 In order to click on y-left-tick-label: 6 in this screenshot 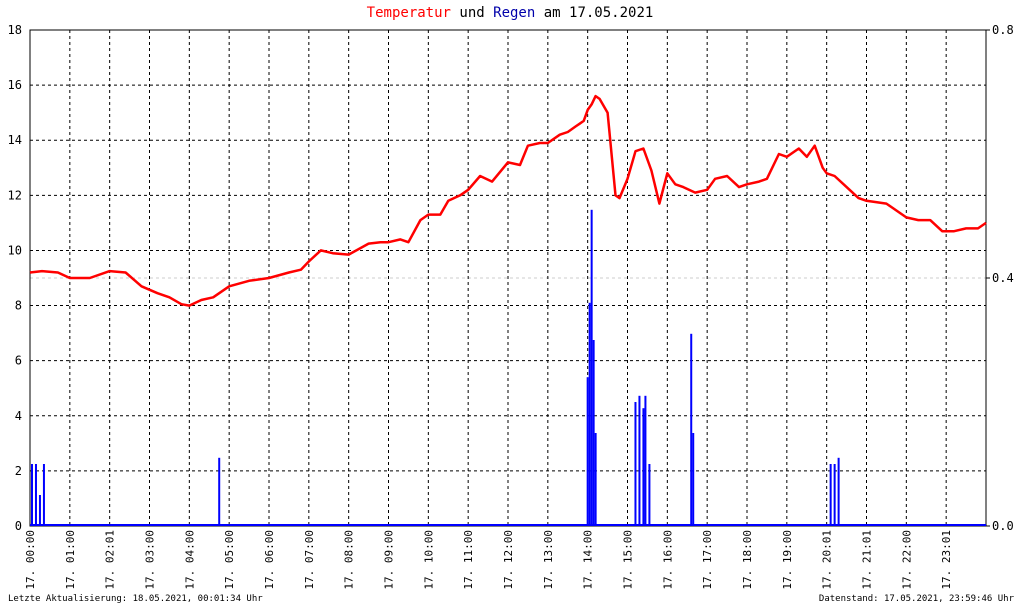, I will do `click(18, 361)`.